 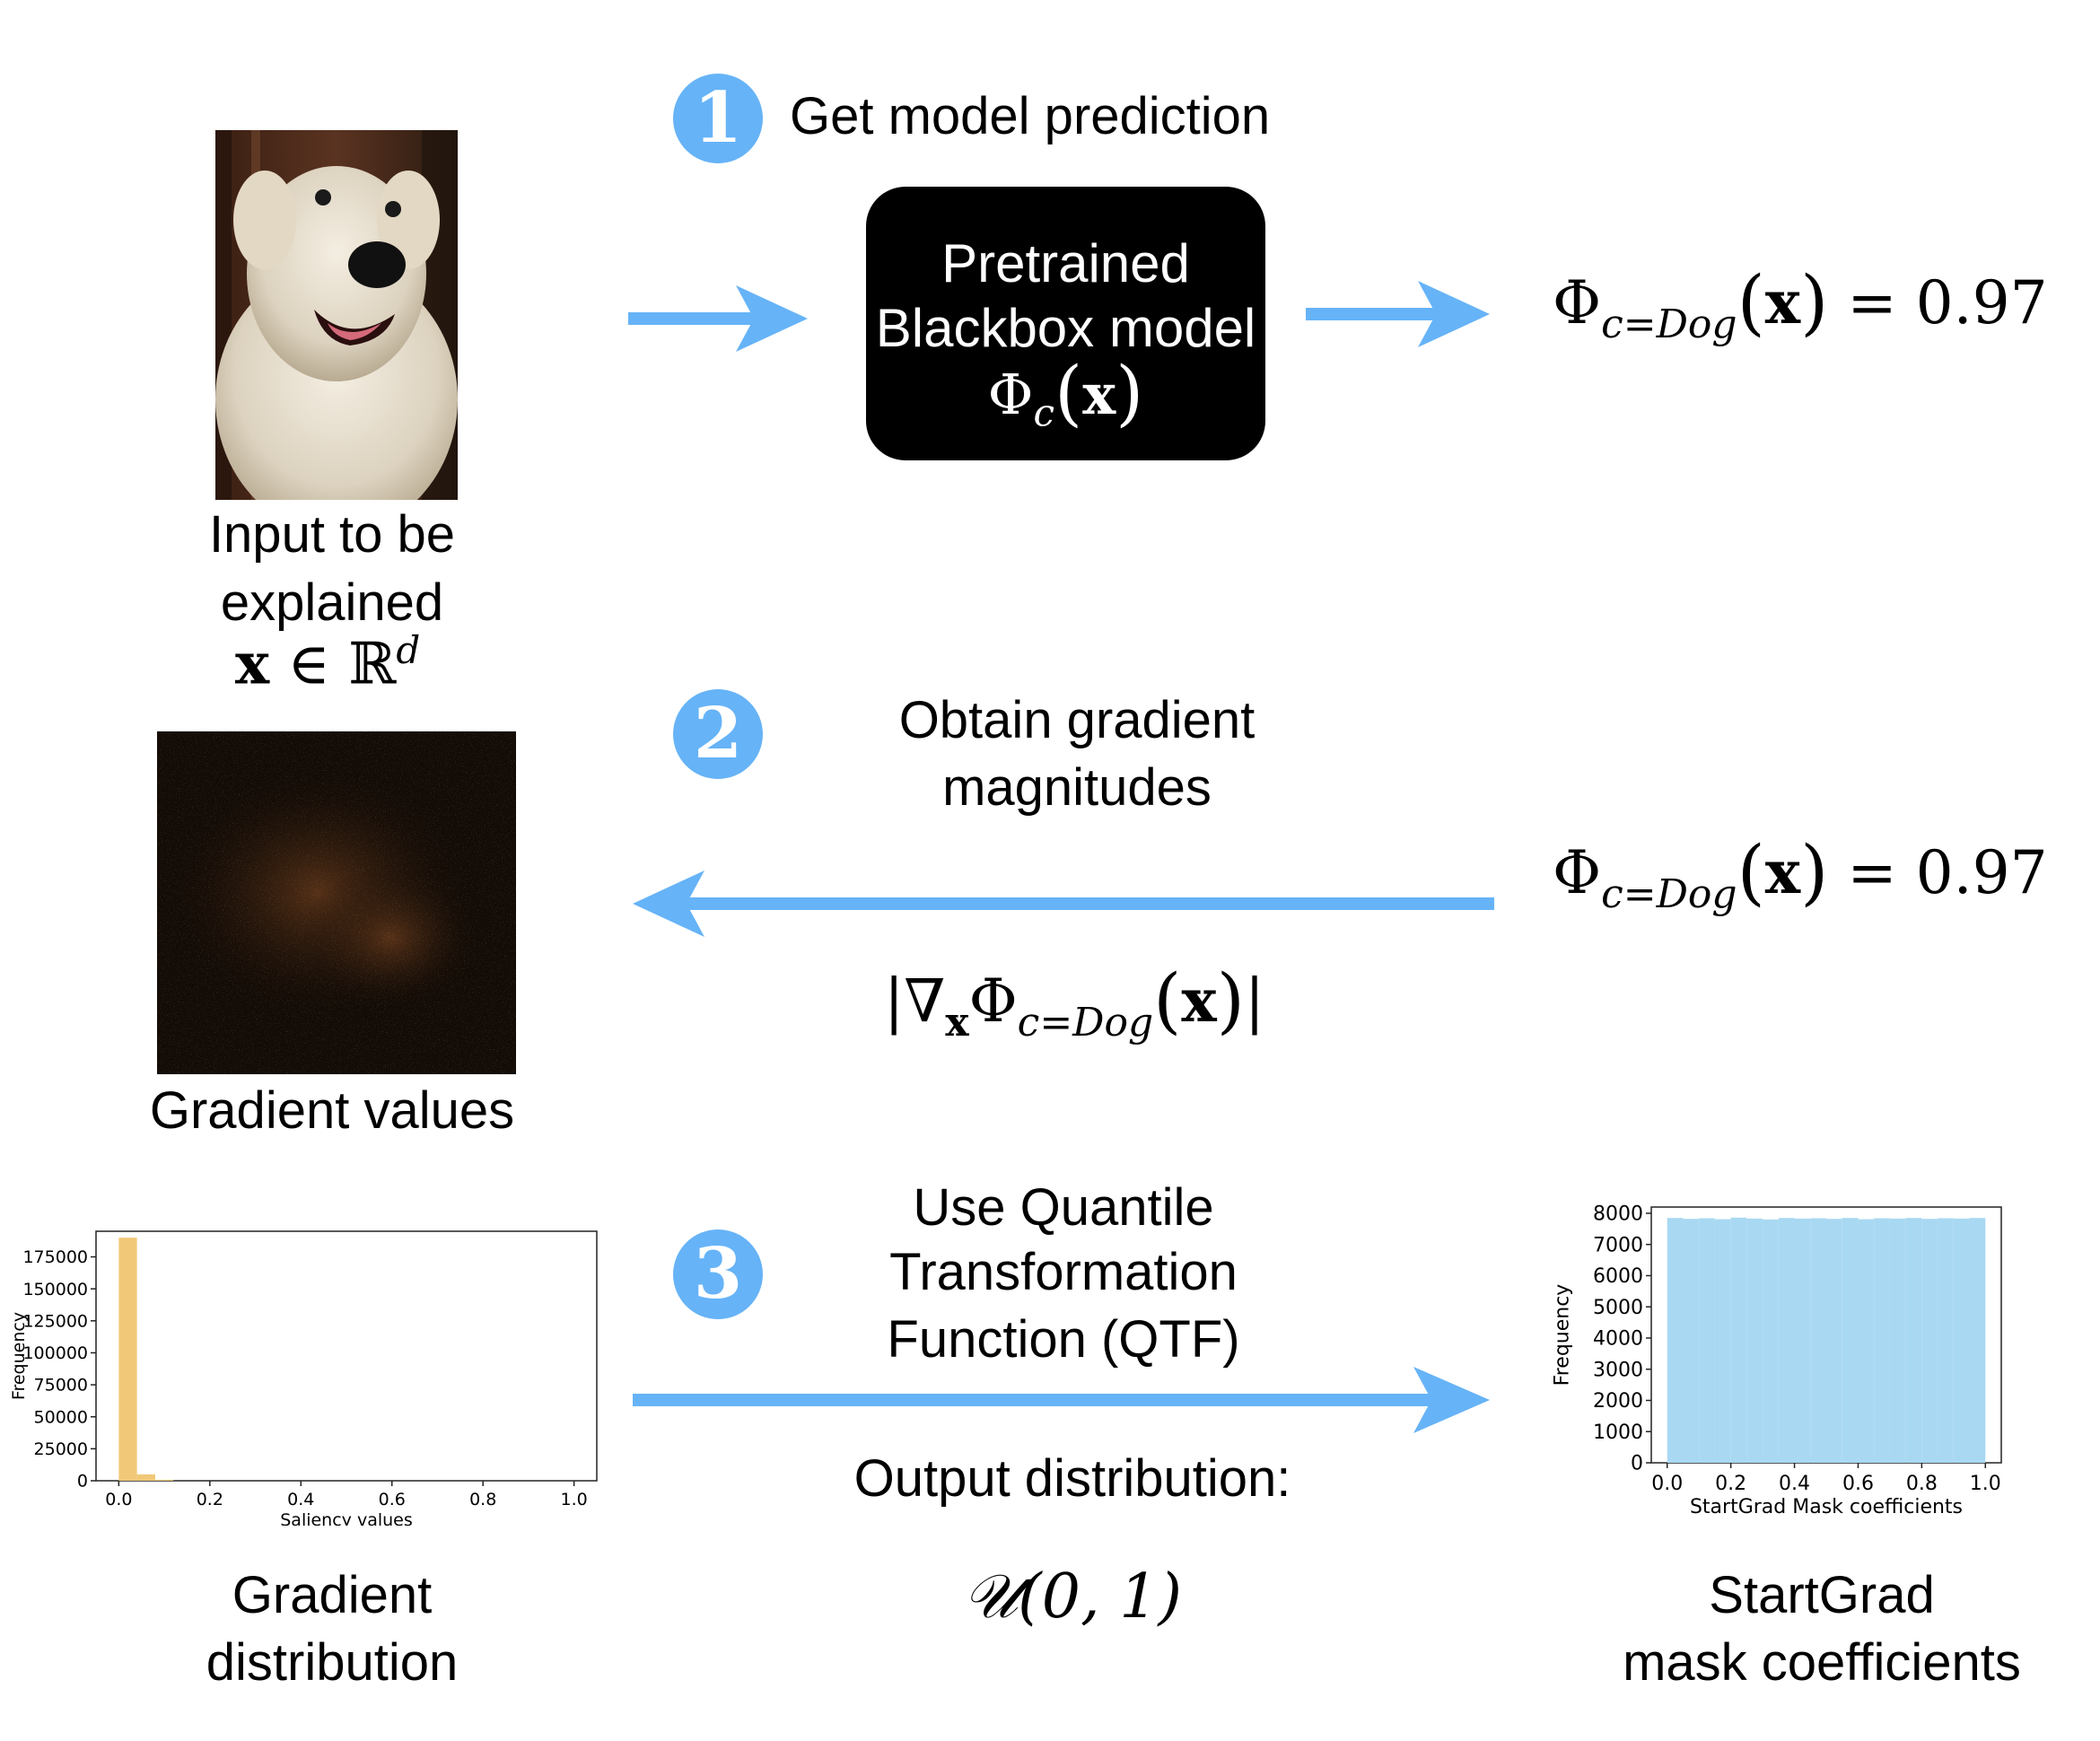 What do you see at coordinates (482, 1499) in the screenshot?
I see `x-tick-label: 0.8` at bounding box center [482, 1499].